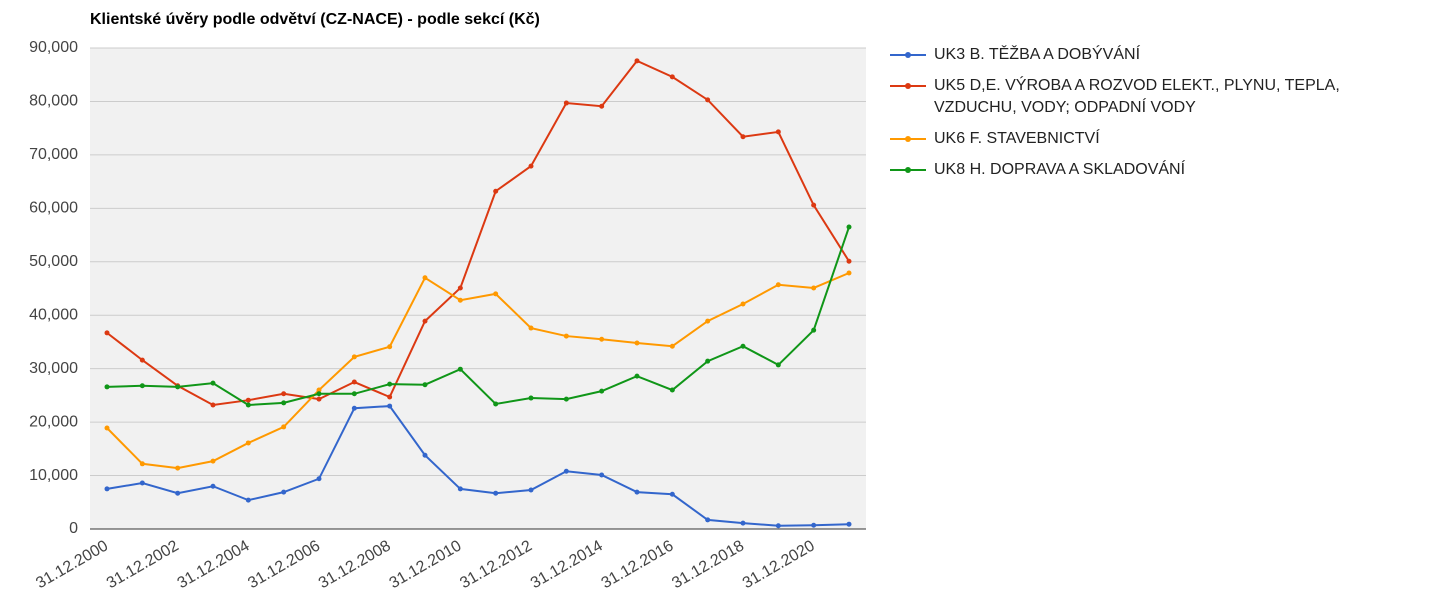  Describe the element at coordinates (496, 564) in the screenshot. I see `x-tick-label: 31.12.2012` at that location.